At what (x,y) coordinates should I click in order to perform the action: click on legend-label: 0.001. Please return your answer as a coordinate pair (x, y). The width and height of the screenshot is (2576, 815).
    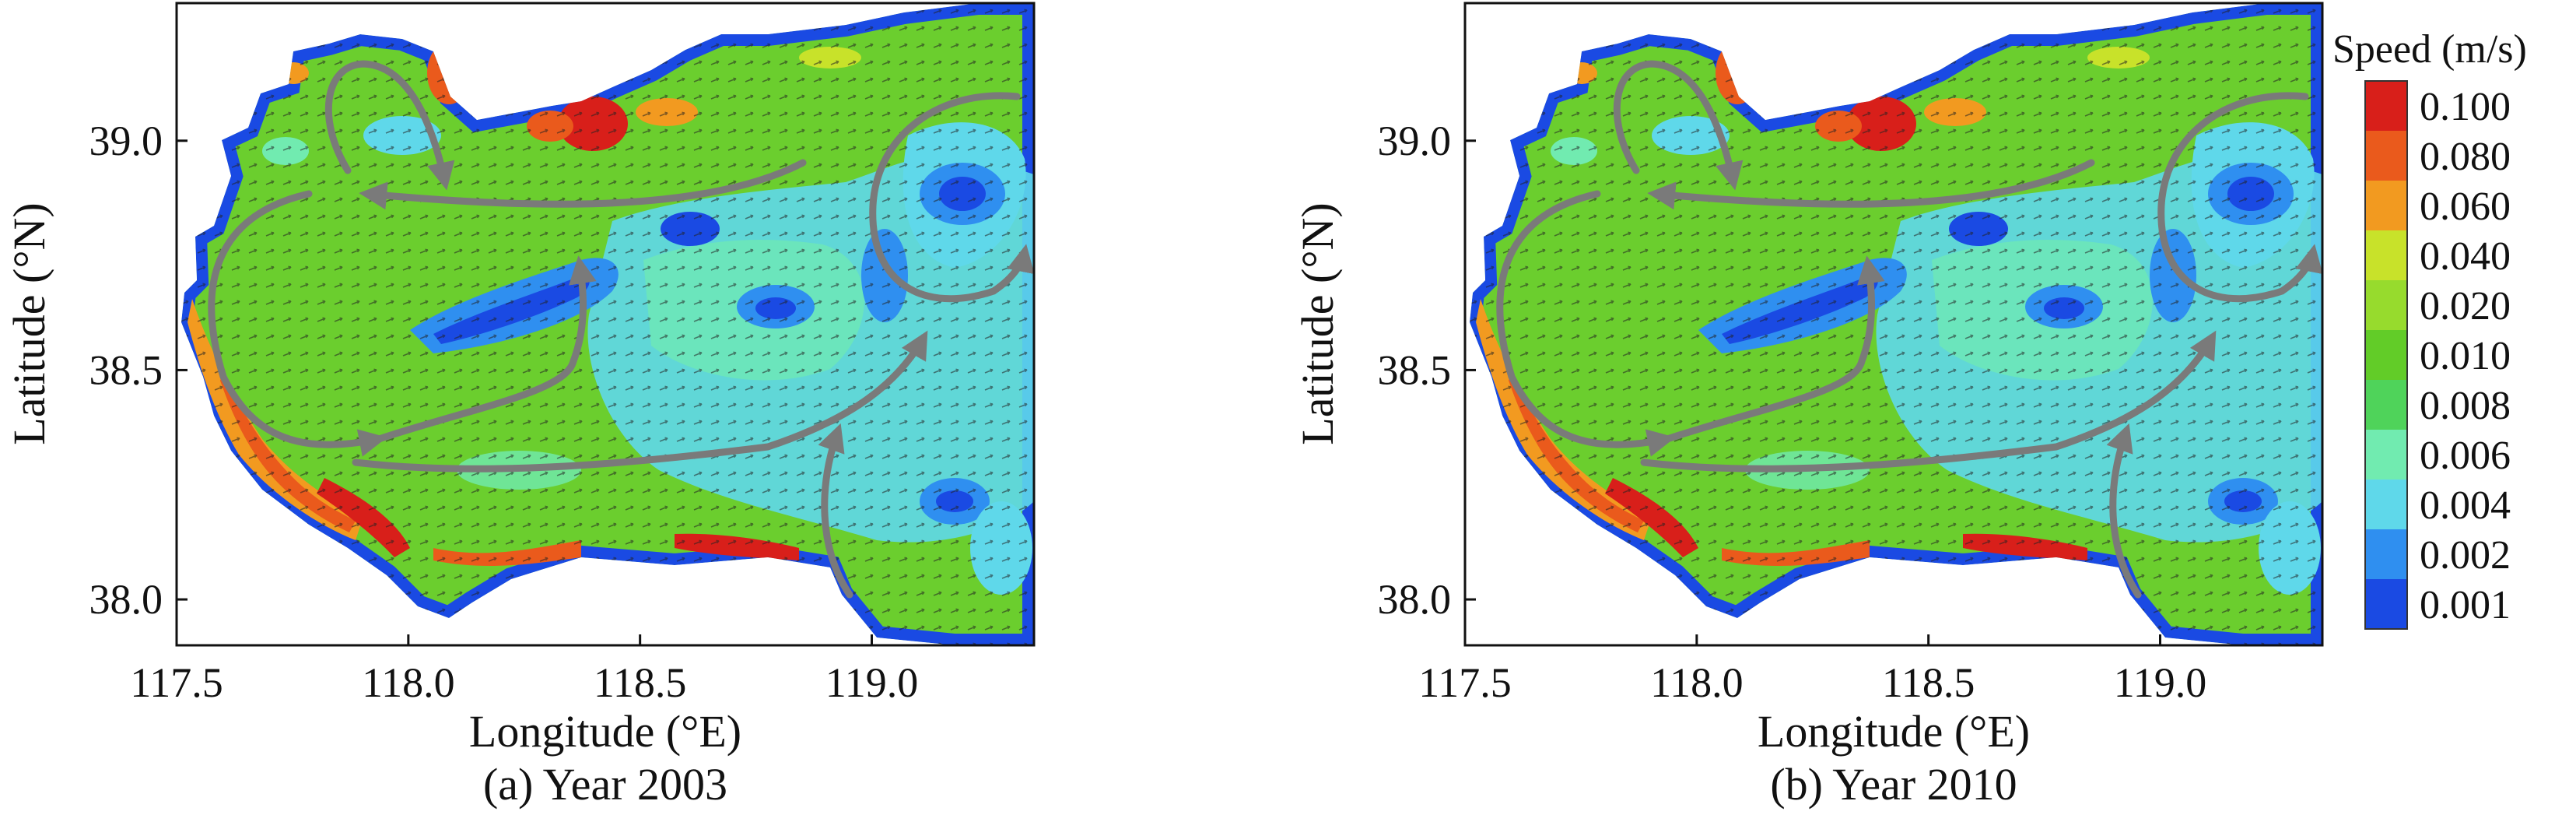
    Looking at the image, I should click on (2466, 605).